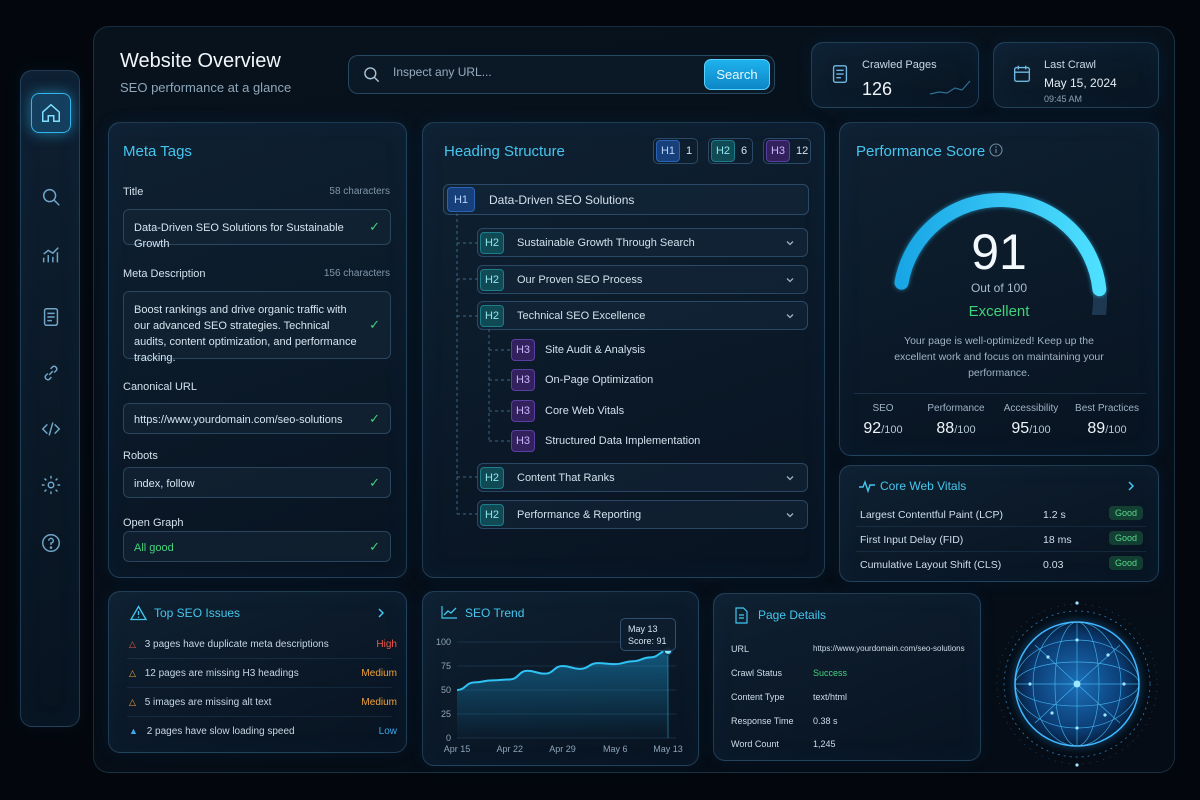 Image resolution: width=1200 pixels, height=800 pixels. Describe the element at coordinates (51, 485) in the screenshot. I see `nav-settings` at that location.